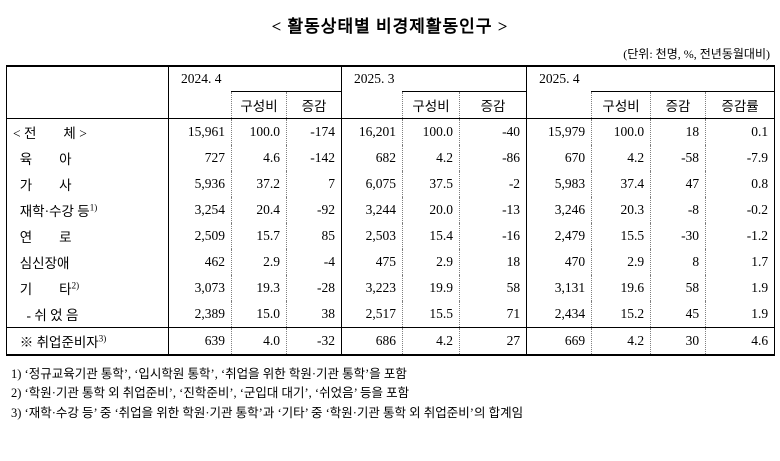  I want to click on table-cell: 669, so click(559, 341).